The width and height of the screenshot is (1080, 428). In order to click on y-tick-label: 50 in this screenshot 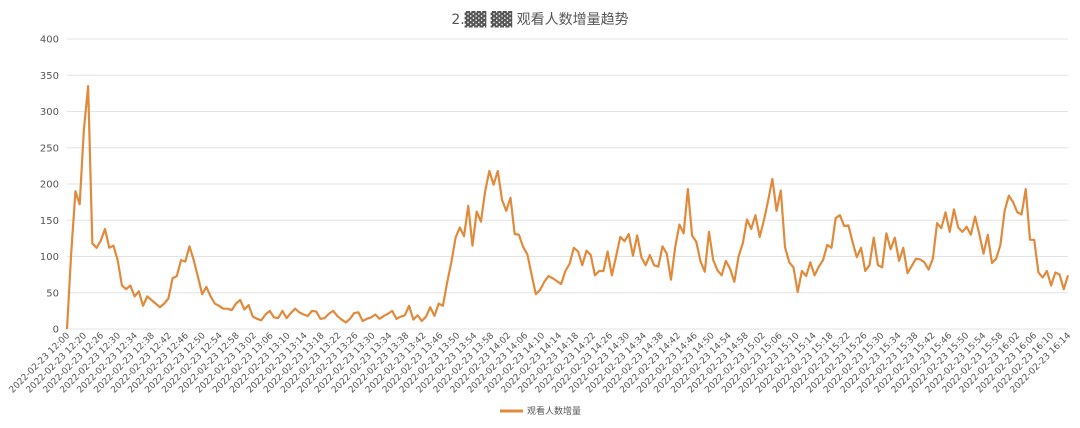, I will do `click(52, 293)`.